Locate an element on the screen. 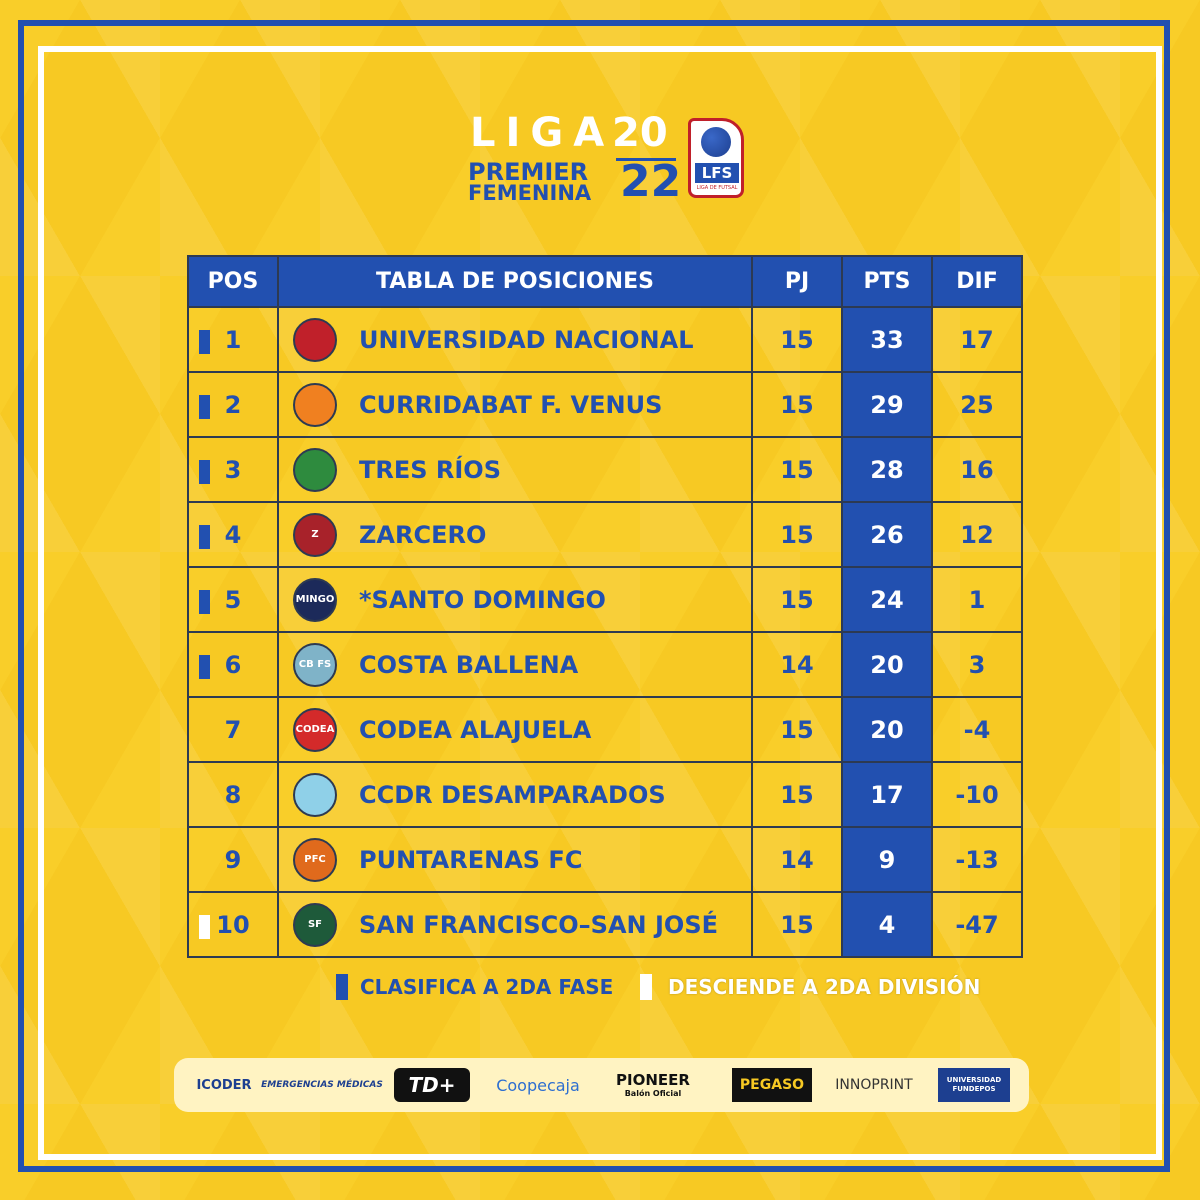  crest-label: SF is located at coordinates (315, 924).